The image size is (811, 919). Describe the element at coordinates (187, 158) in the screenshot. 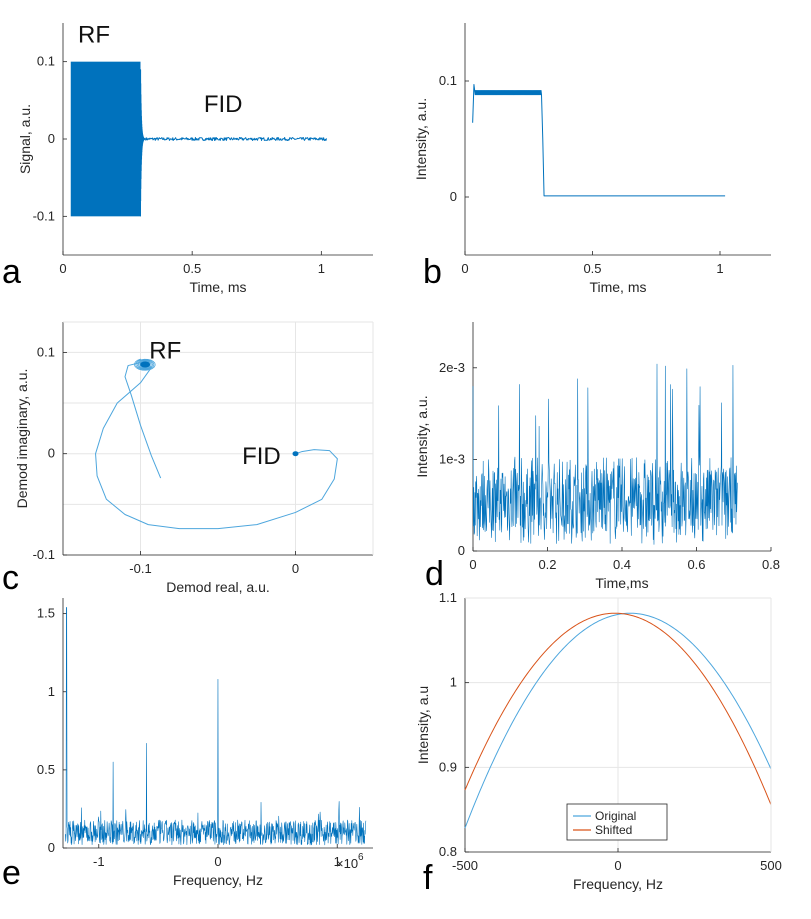

I see `chart-a-axes: 0 0.5 1 -0.1 0 0.1 Time, ms Signal, a.u. a RF FID` at that location.